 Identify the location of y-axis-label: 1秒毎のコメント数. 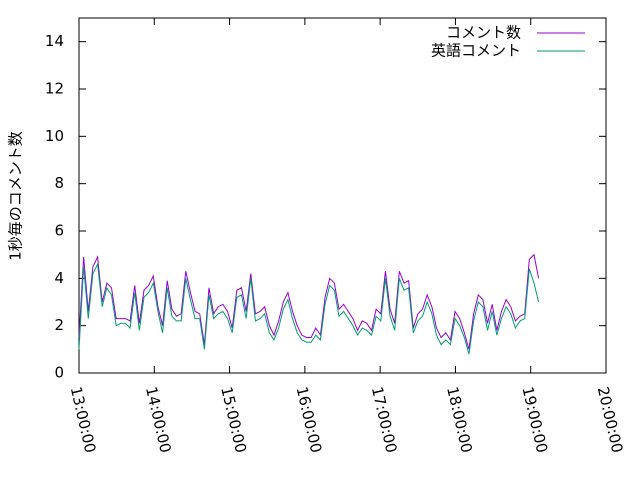
(16, 196).